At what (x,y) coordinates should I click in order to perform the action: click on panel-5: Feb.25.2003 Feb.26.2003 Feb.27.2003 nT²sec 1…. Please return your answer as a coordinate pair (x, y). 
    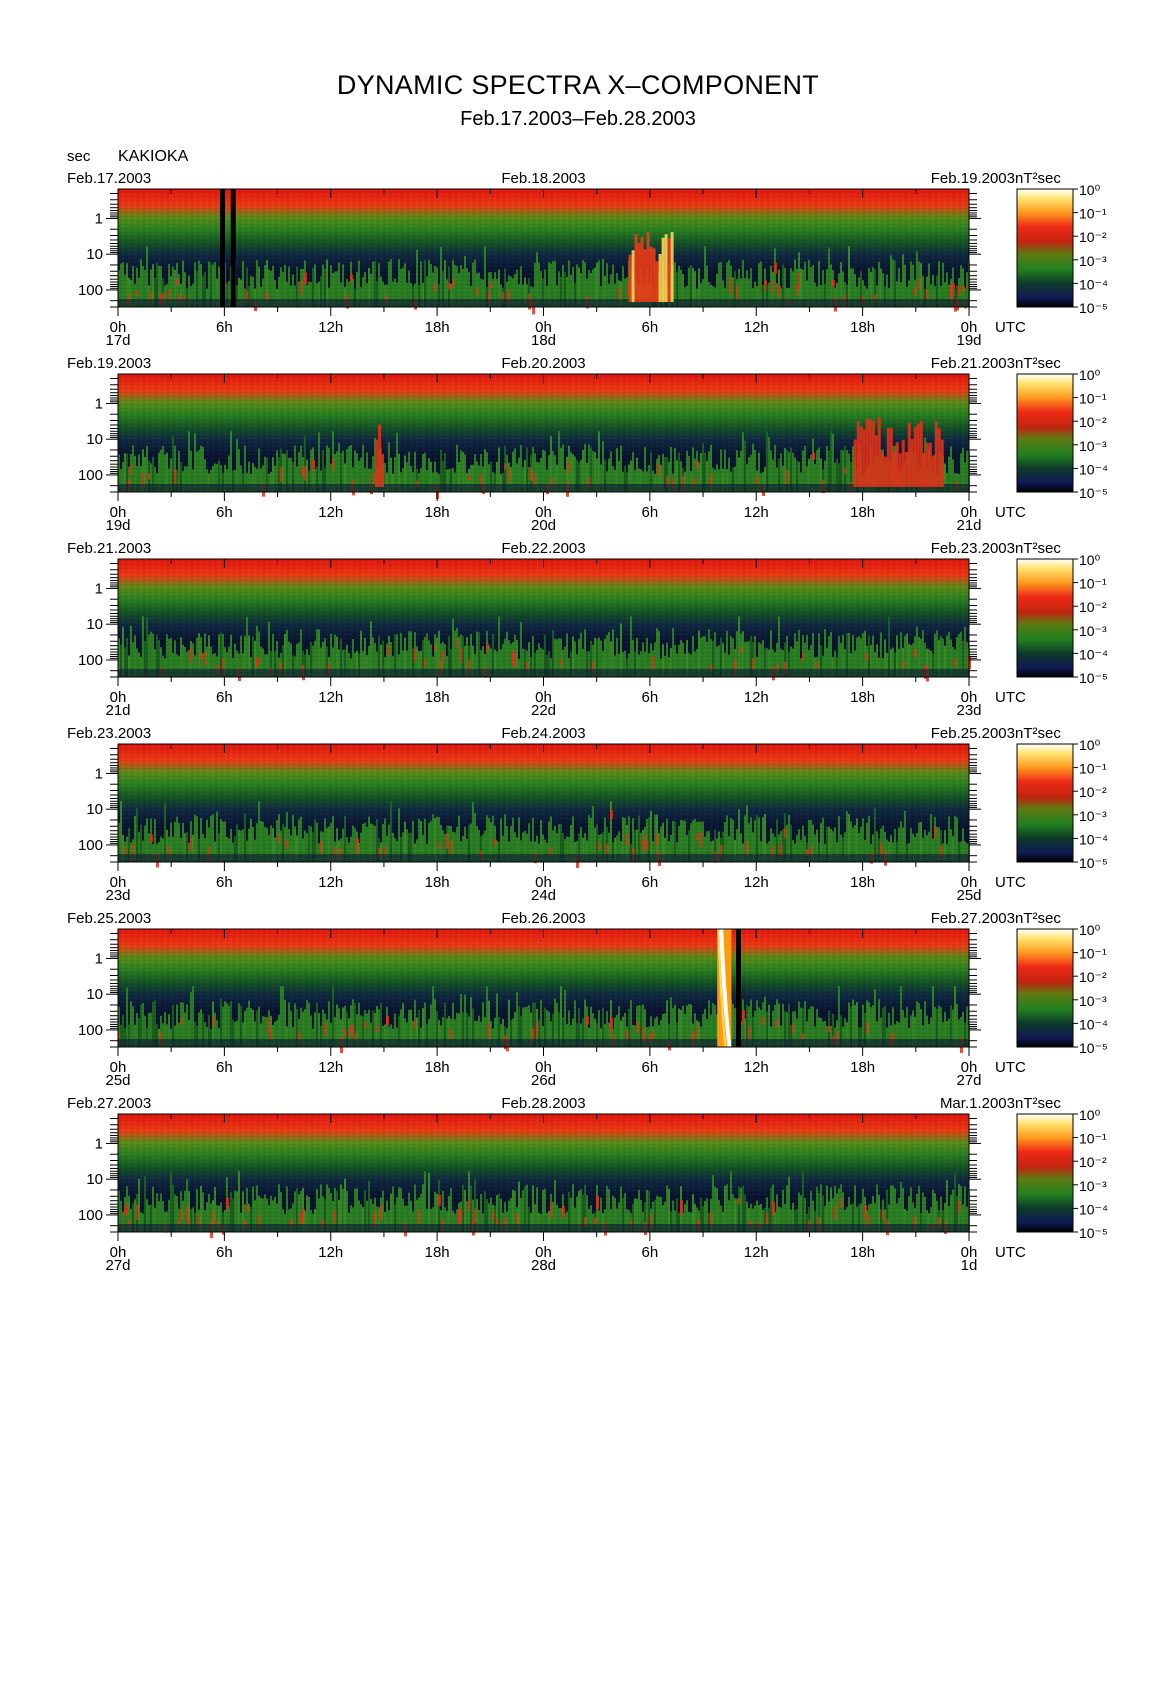
    Looking at the image, I should click on (587, 999).